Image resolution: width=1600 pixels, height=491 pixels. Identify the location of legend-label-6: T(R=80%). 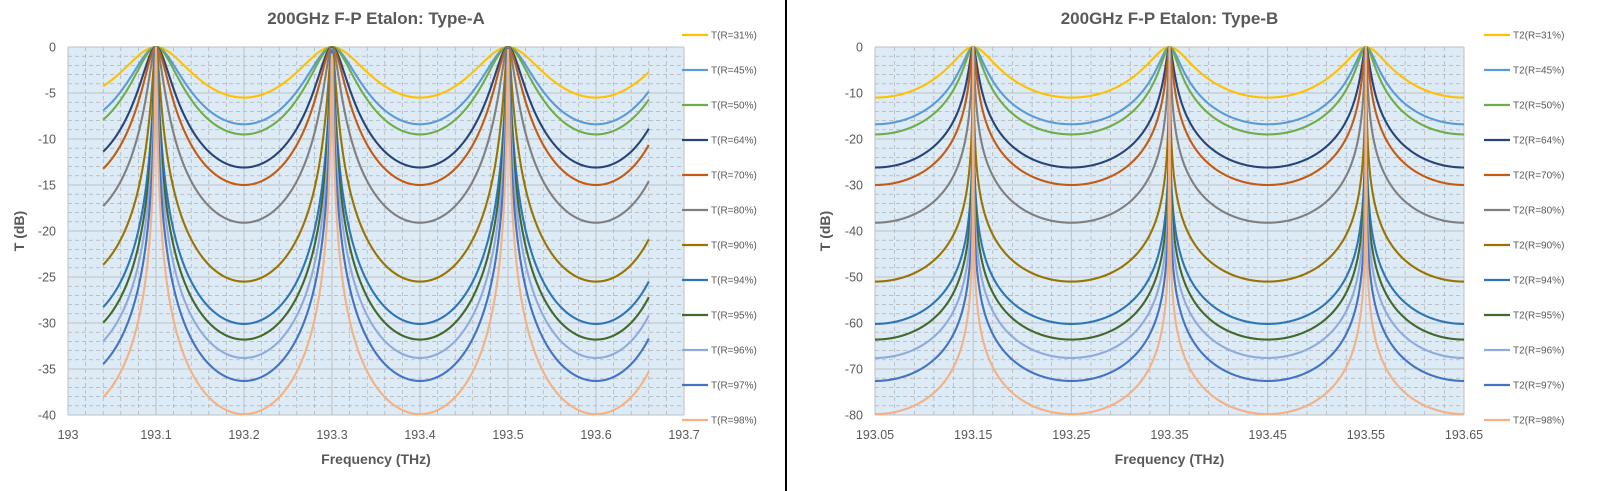
(734, 211).